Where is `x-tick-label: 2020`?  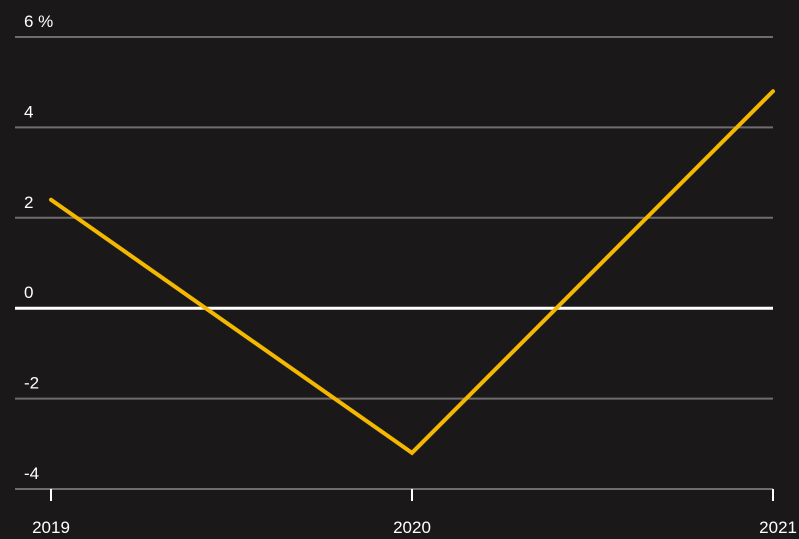
x-tick-label: 2020 is located at coordinates (412, 527).